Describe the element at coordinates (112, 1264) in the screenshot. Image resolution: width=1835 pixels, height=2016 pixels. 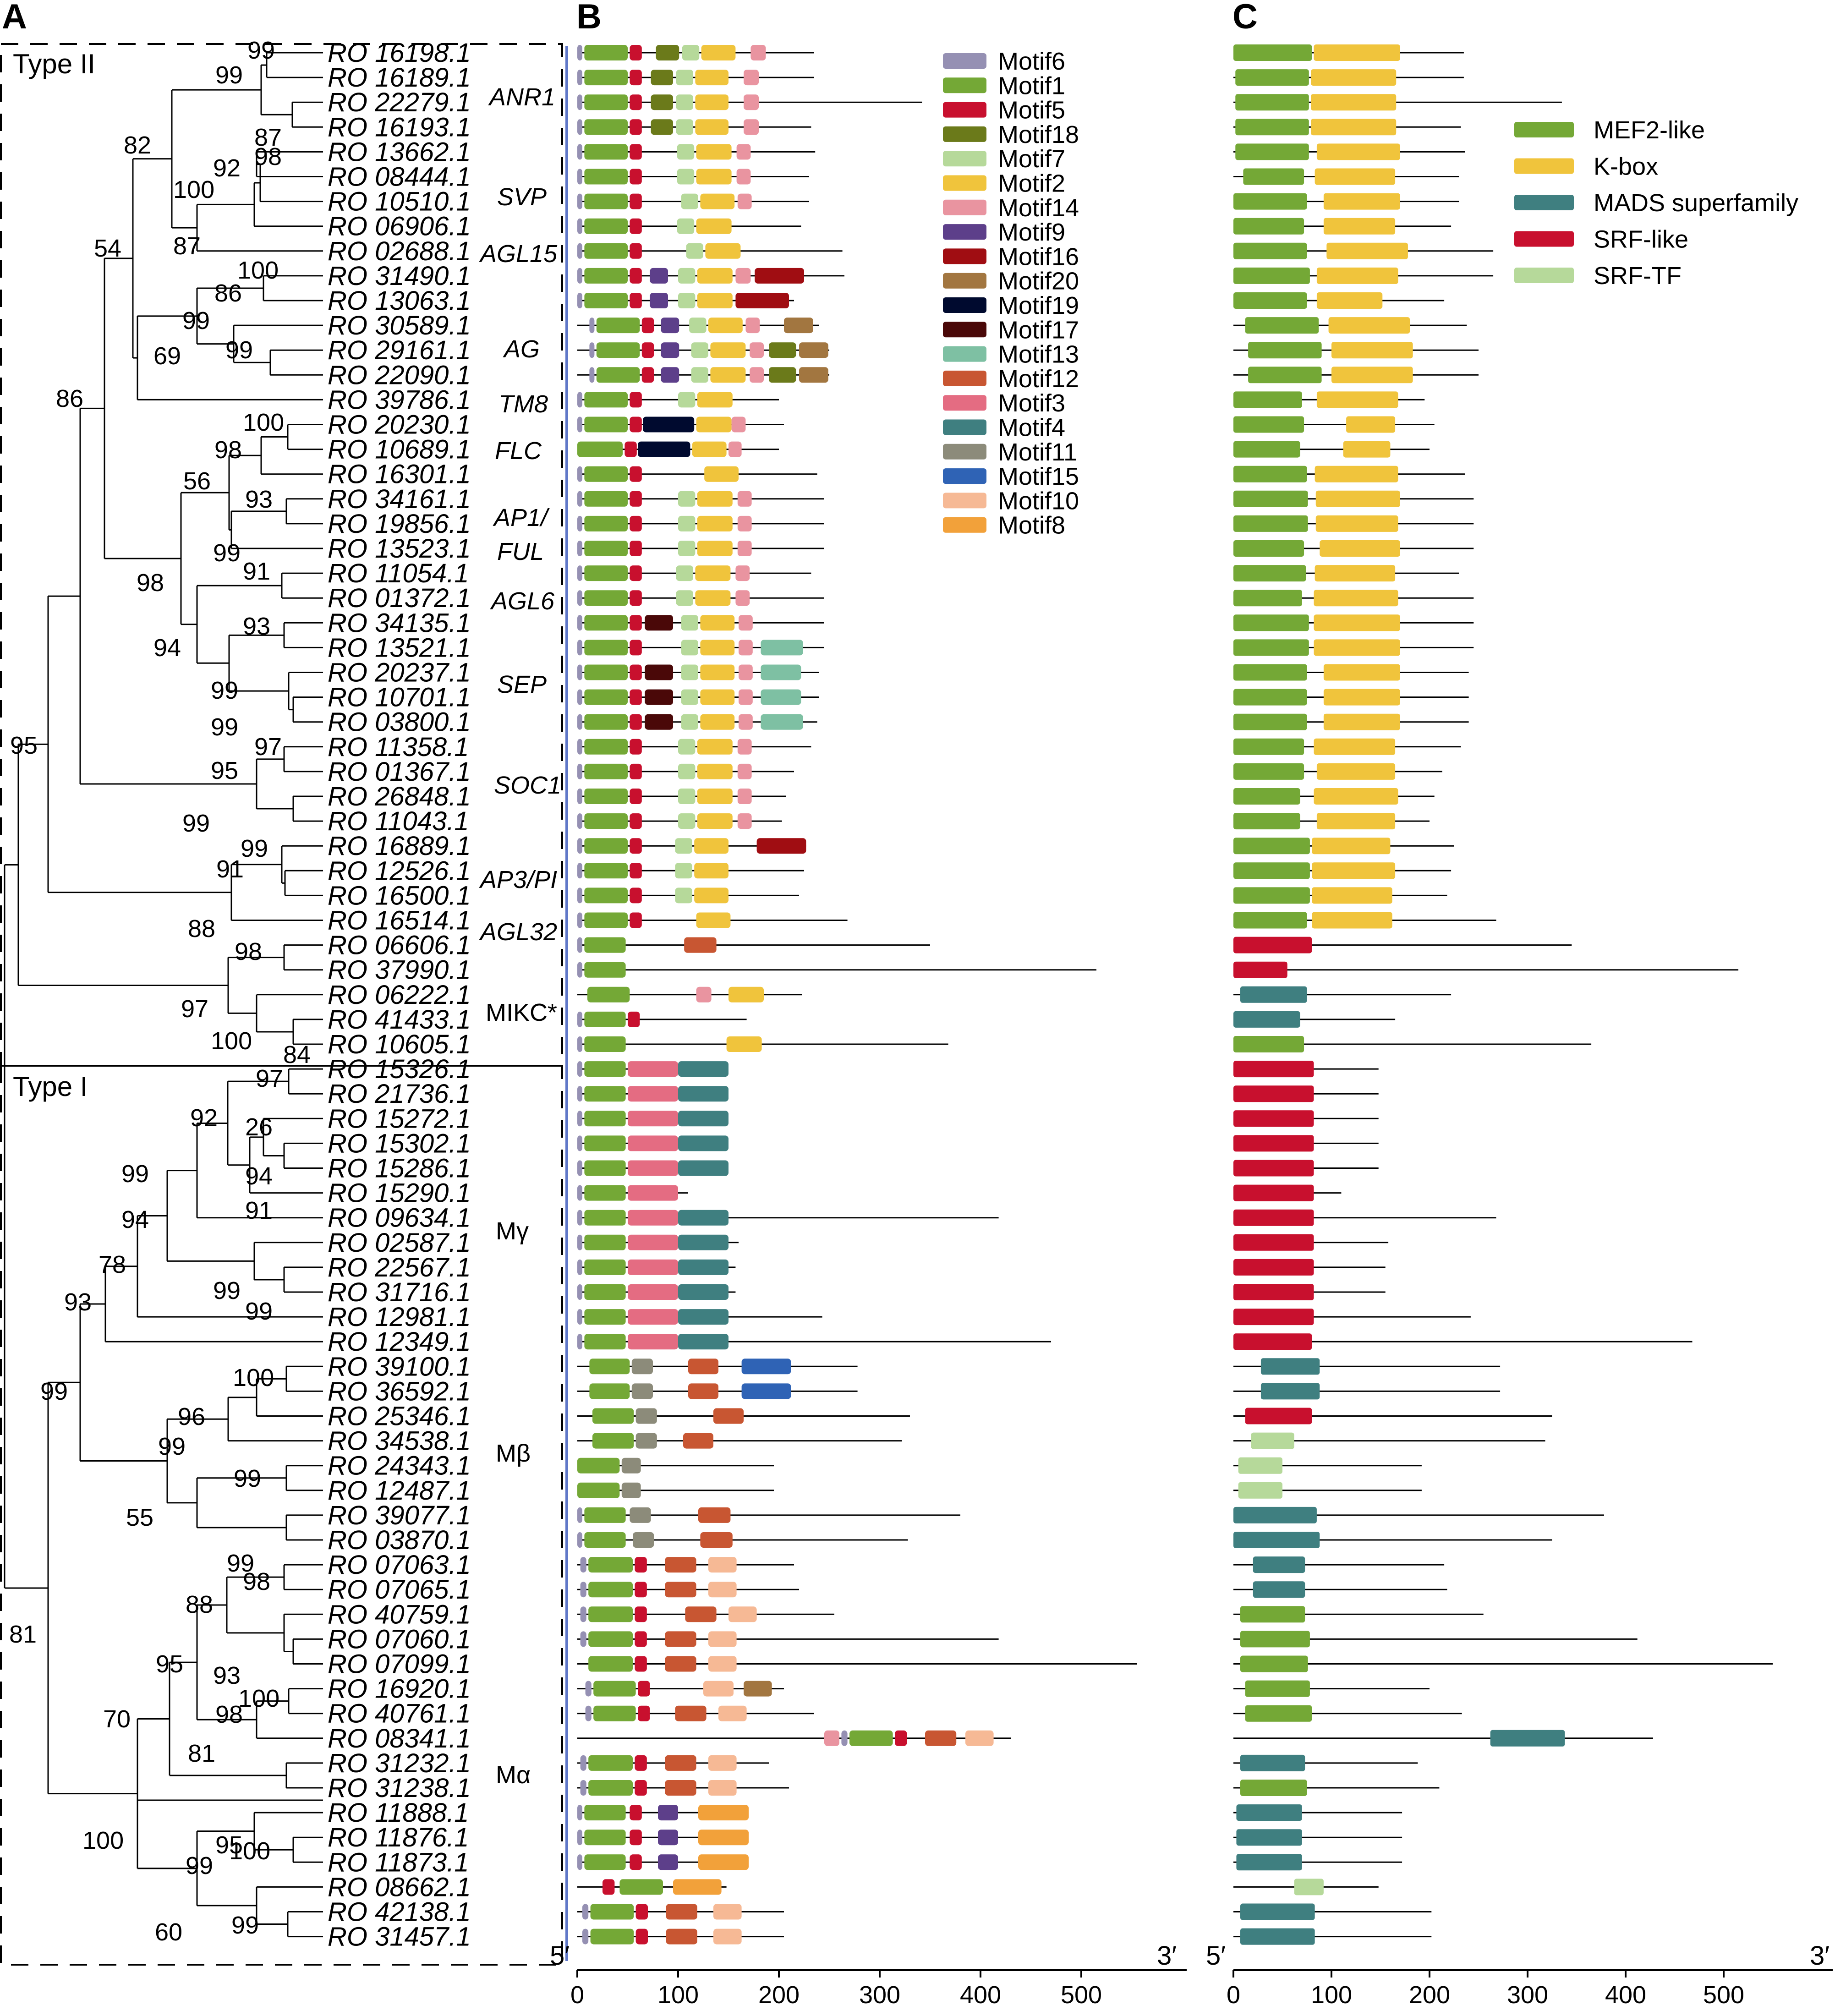
I see `bootstrap-value: 78` at that location.